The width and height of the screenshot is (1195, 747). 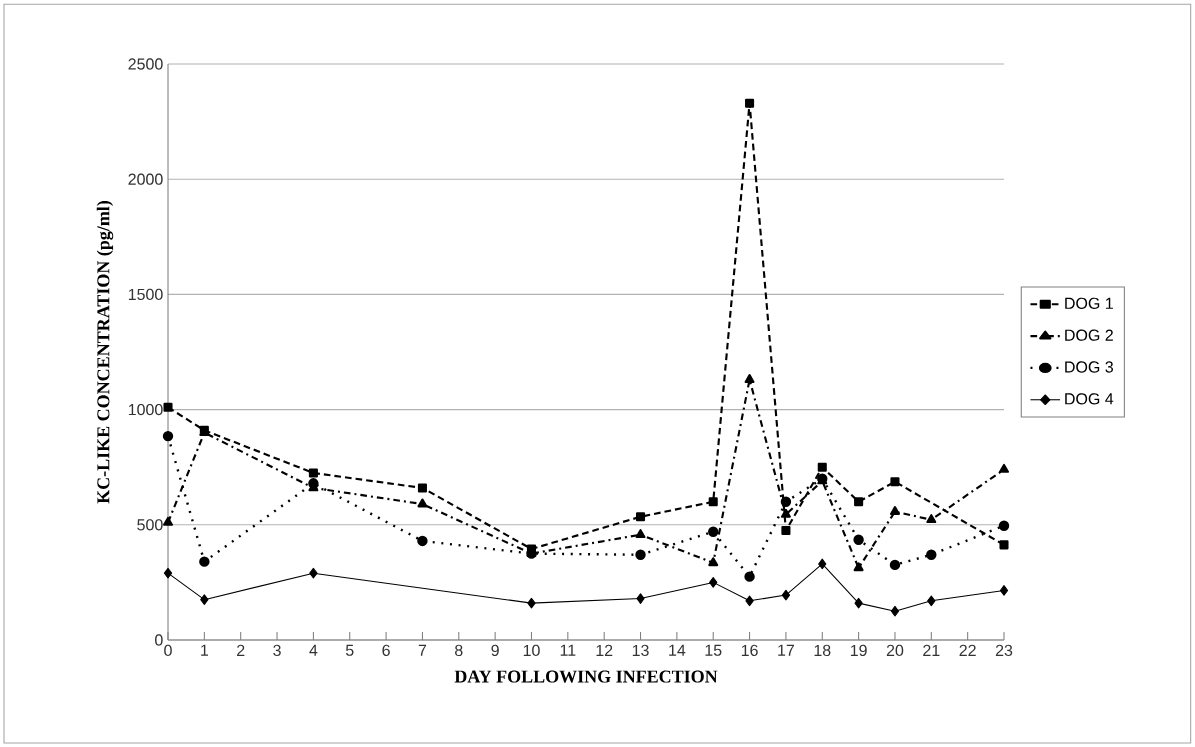 I want to click on y-tick-label: 1000, so click(x=145, y=409).